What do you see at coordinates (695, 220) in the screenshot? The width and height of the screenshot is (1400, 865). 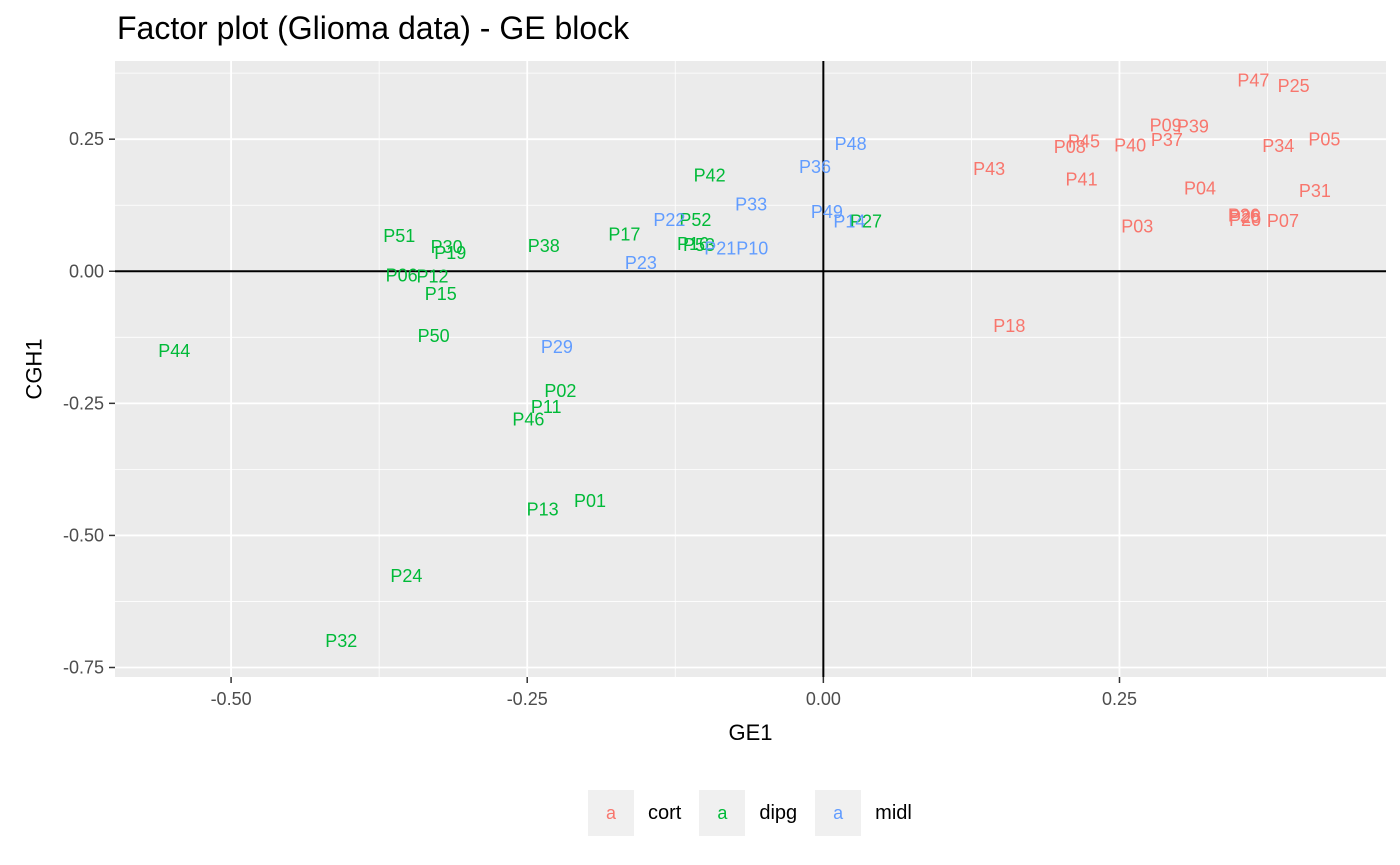 I see `point-label-p52: P52` at bounding box center [695, 220].